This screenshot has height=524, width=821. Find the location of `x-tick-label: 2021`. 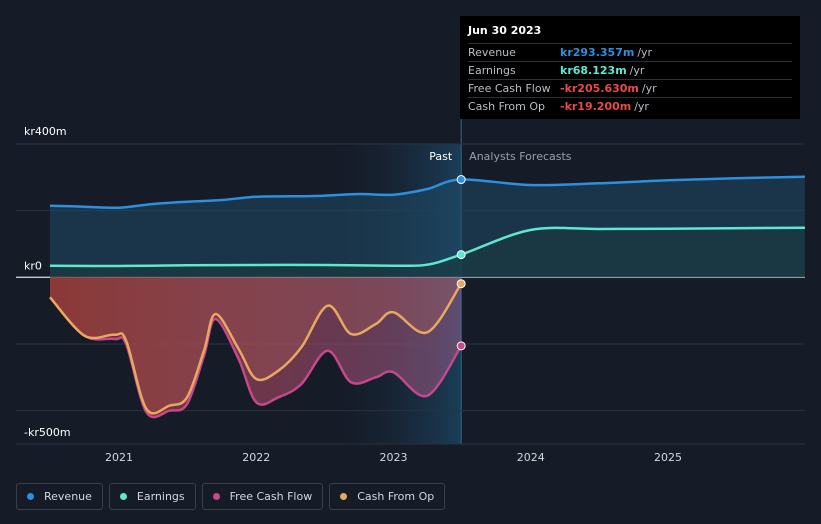

x-tick-label: 2021 is located at coordinates (119, 457).